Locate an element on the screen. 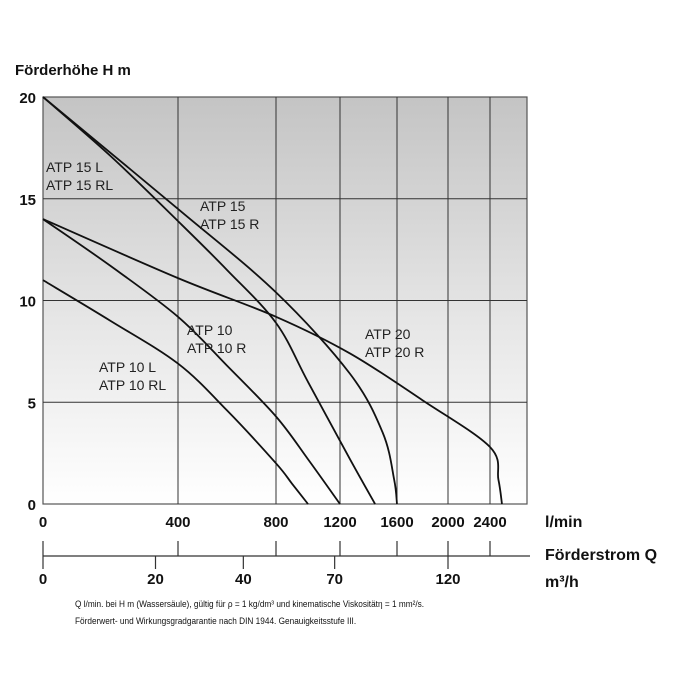 The height and width of the screenshot is (700, 700). series-label: ATP 15 L is located at coordinates (74, 167).